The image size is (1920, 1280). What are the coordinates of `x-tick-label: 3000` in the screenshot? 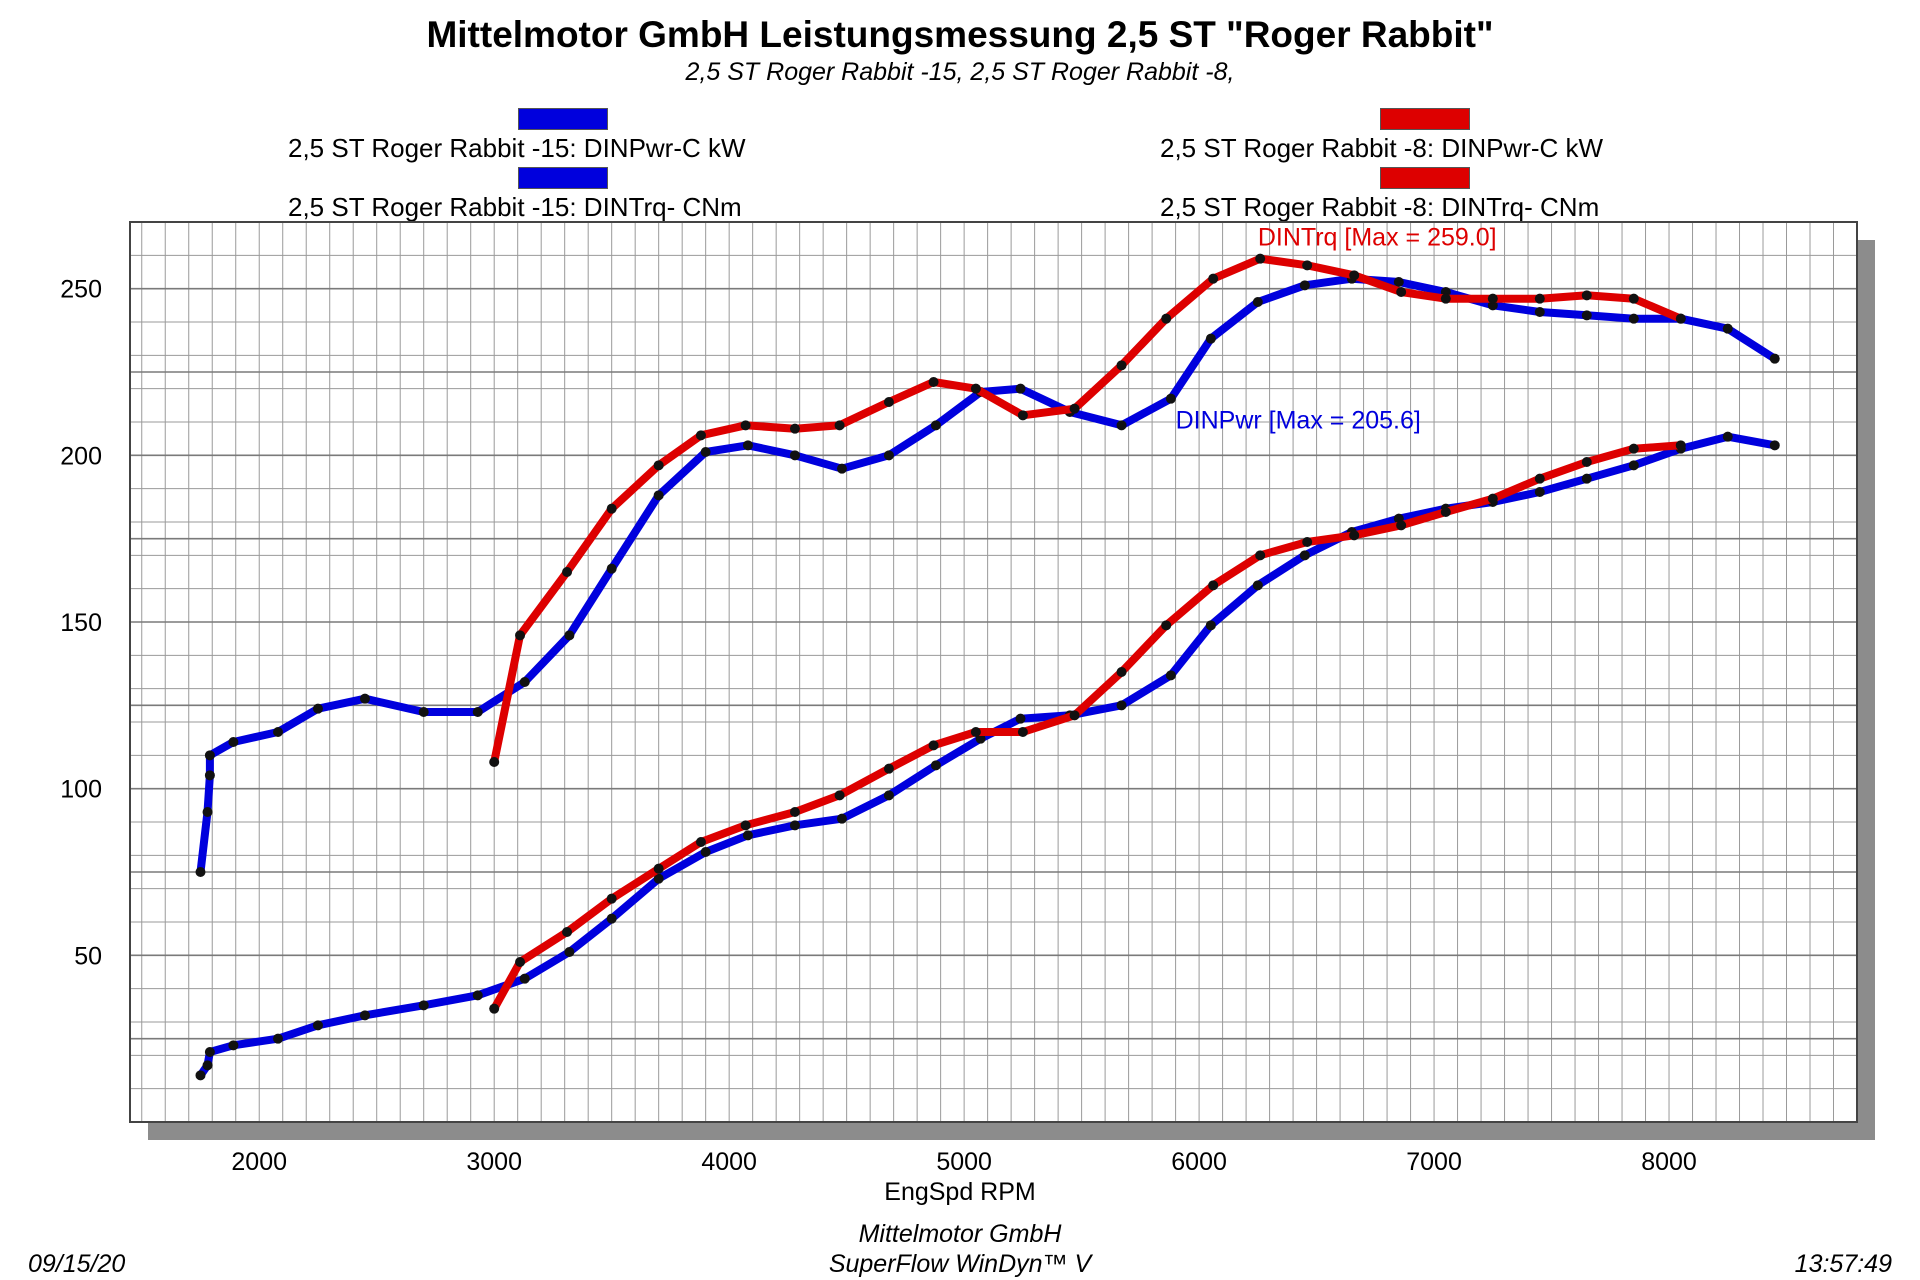 It's located at (494, 1162).